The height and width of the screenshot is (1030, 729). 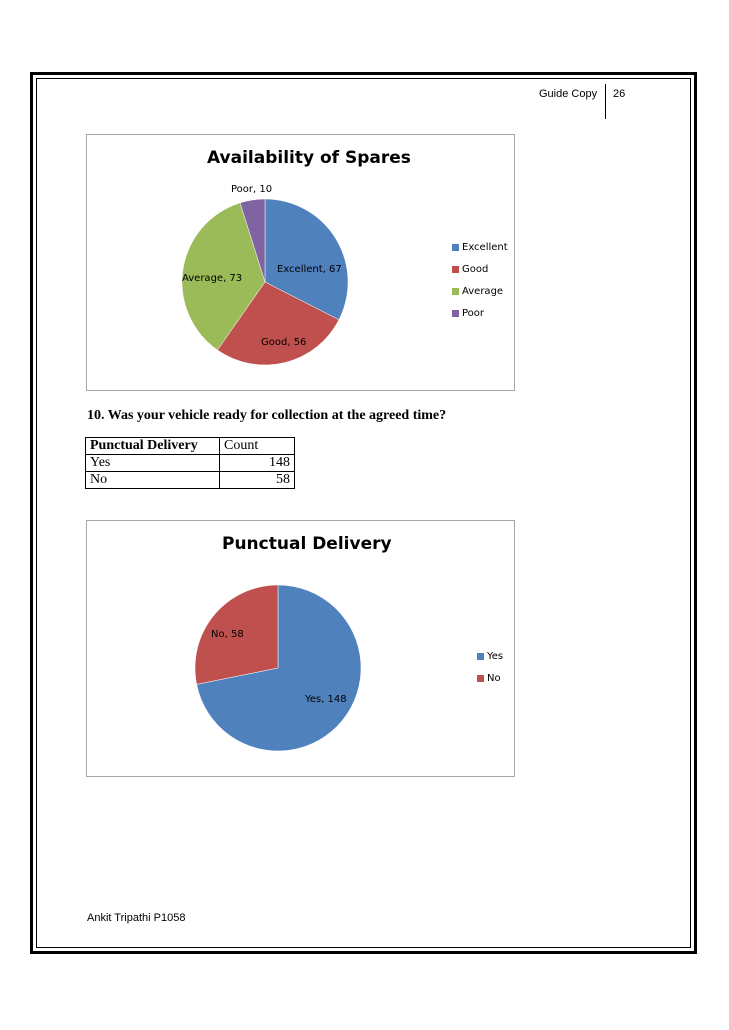 I want to click on table-cell-label: Yes, so click(x=152, y=463).